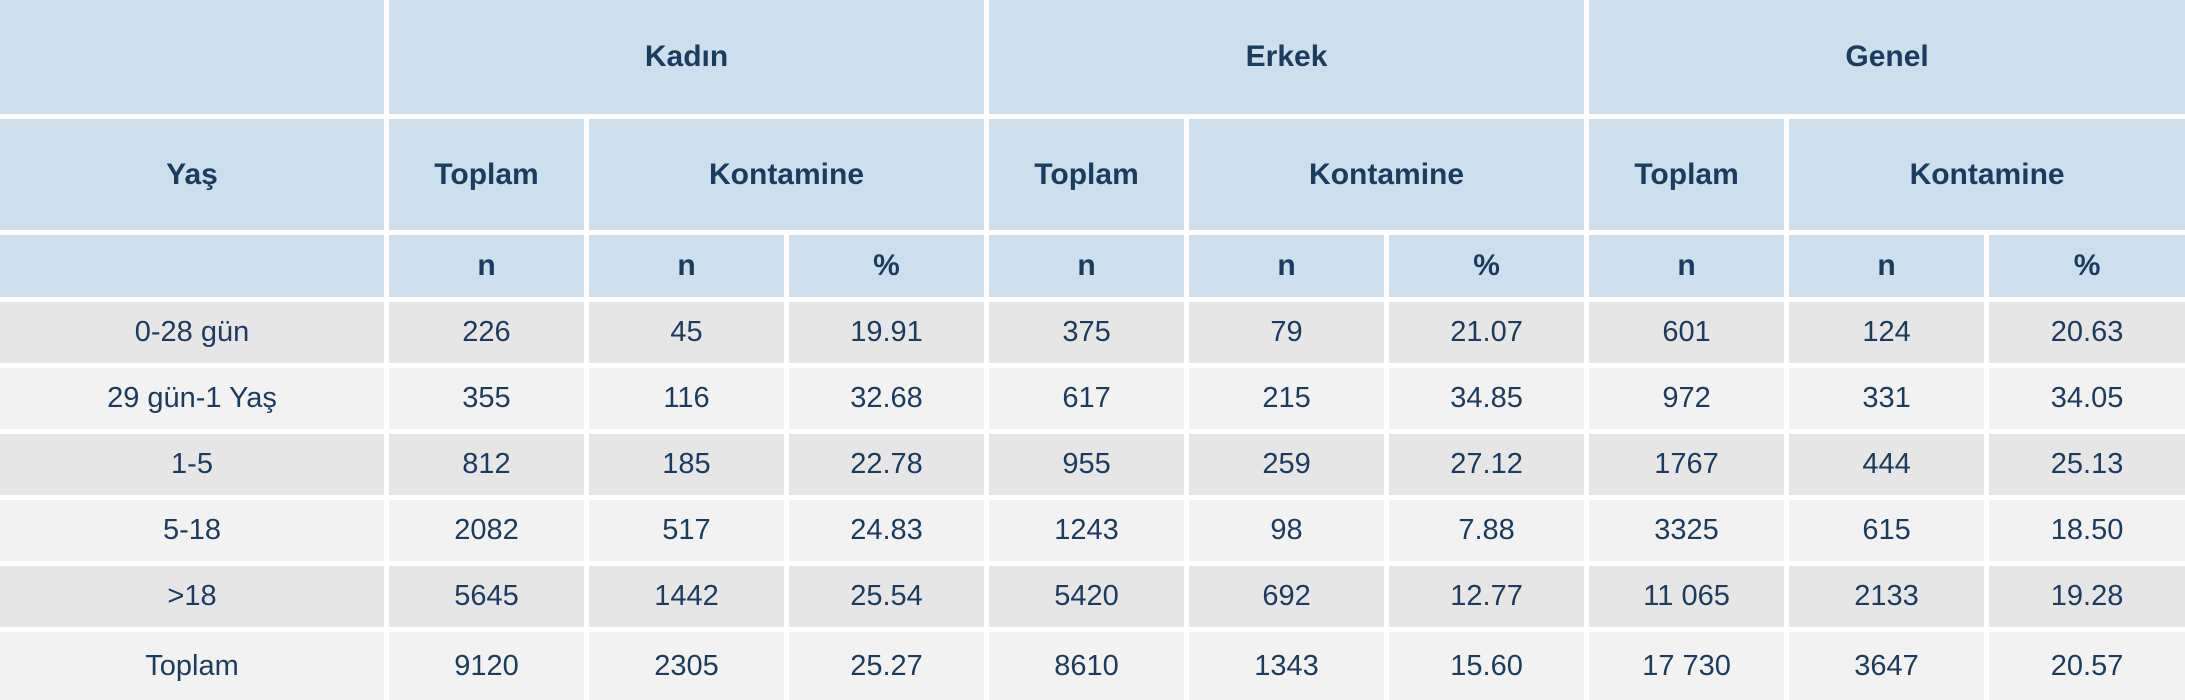 This screenshot has width=2185, height=700. Describe the element at coordinates (1484, 528) in the screenshot. I see `data-cell: 7.88` at that location.